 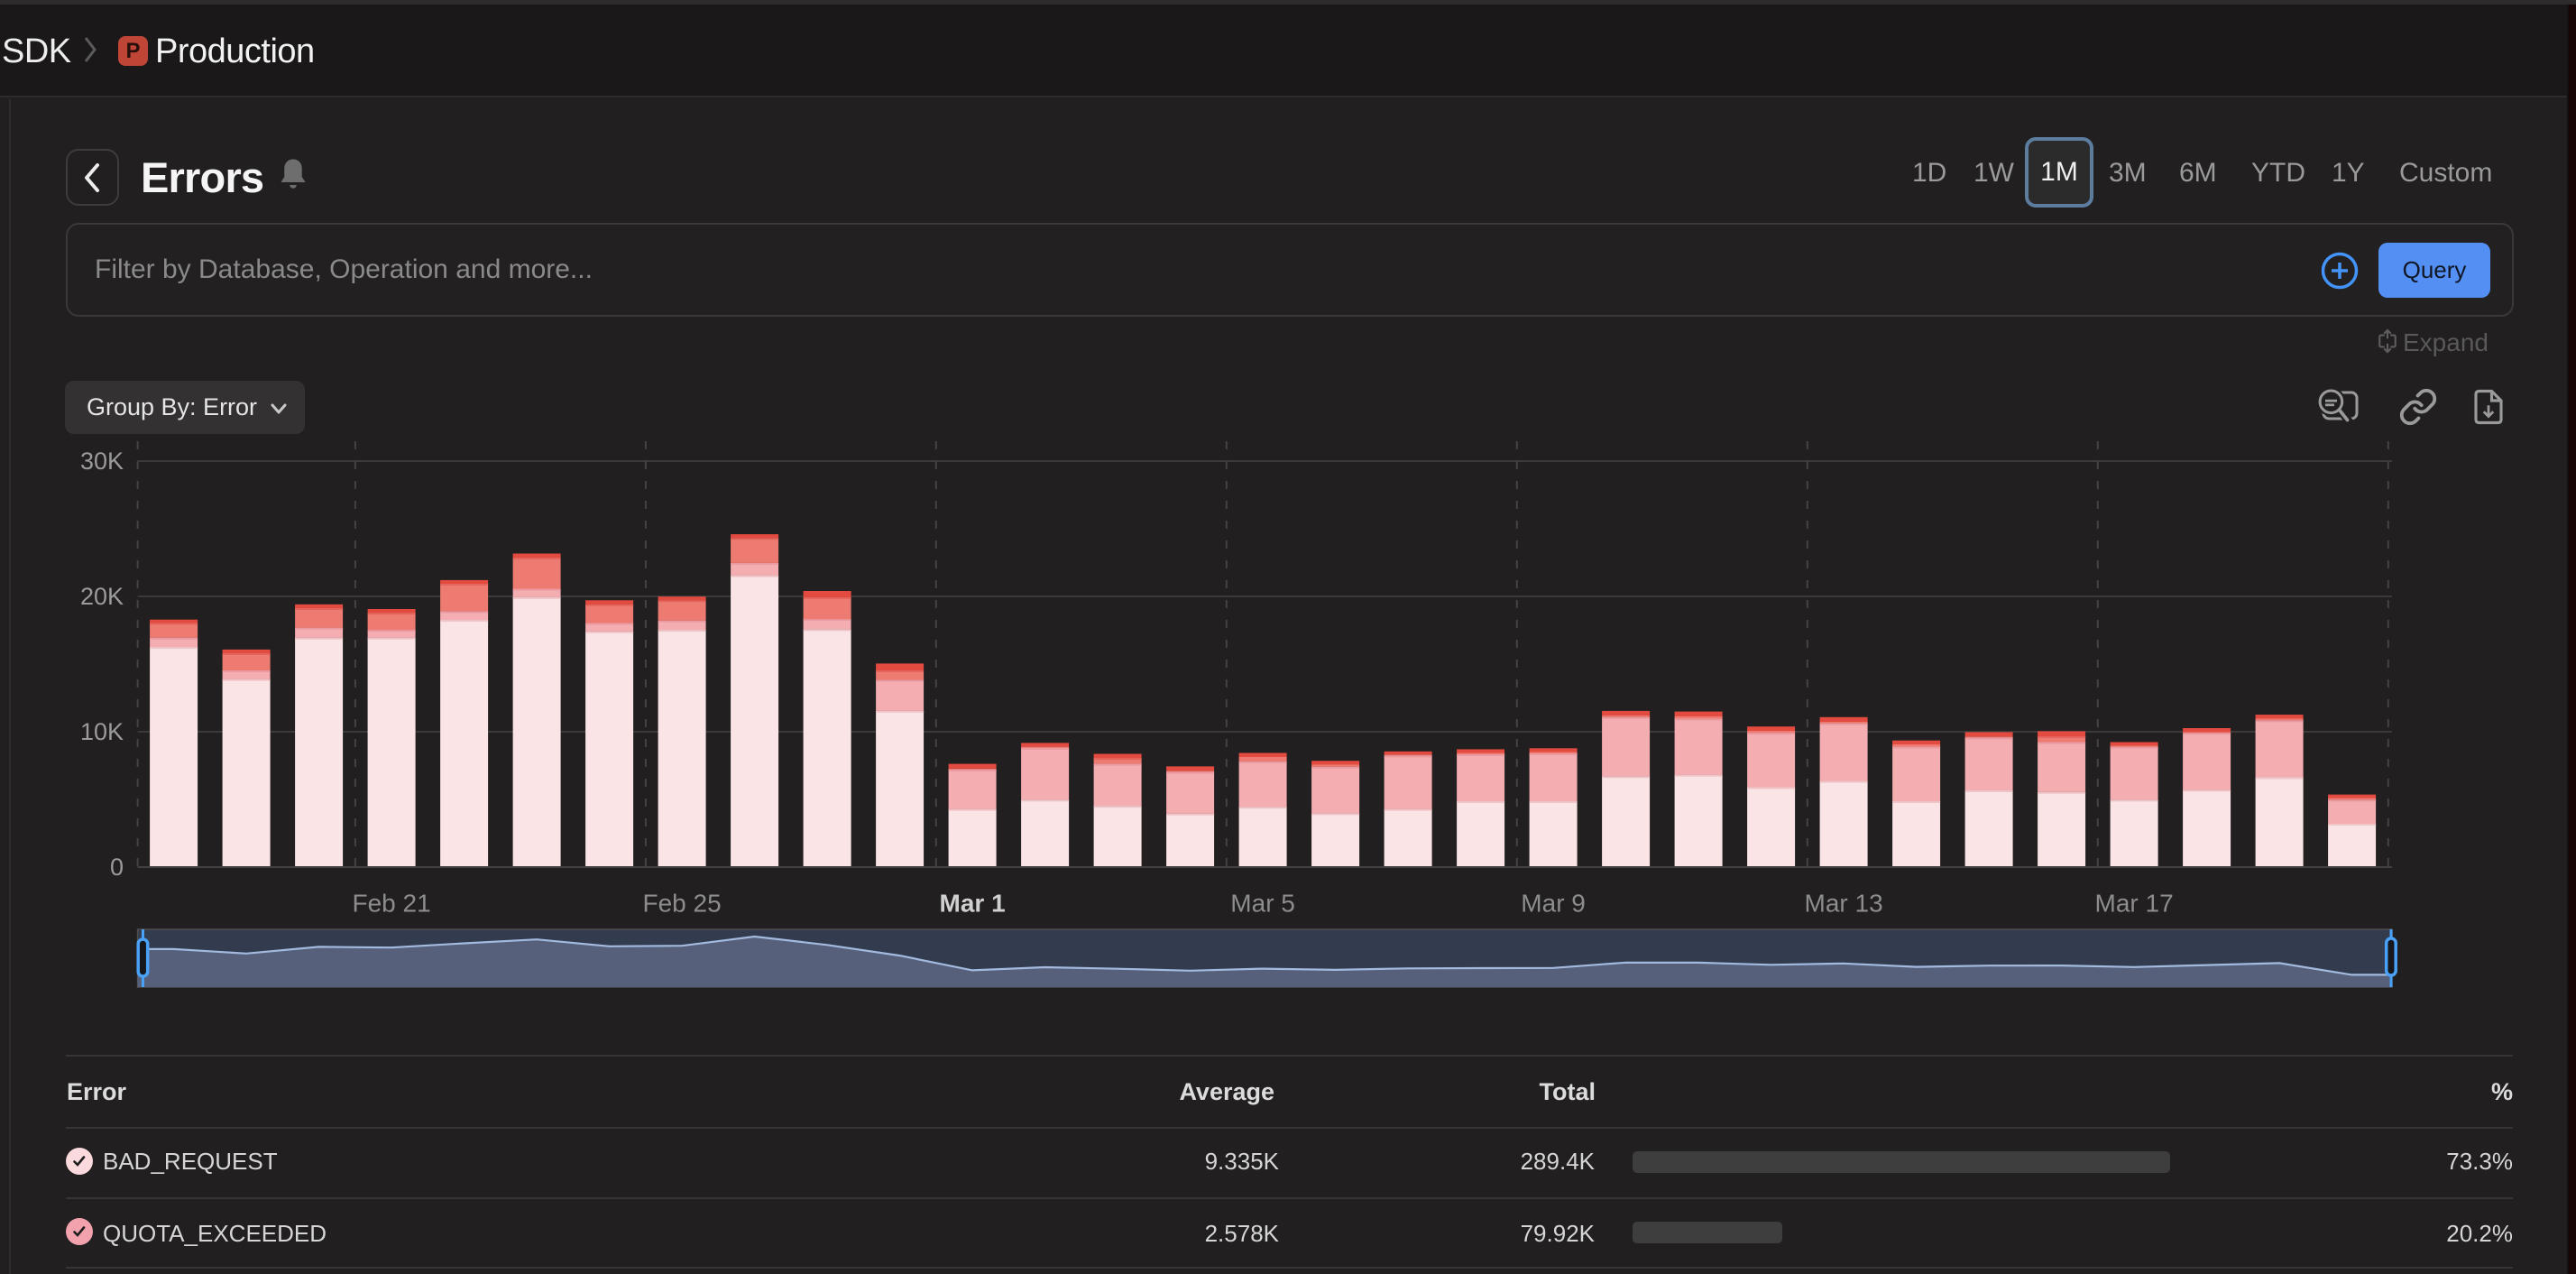 What do you see at coordinates (682, 904) in the screenshot?
I see `svg-text: Feb 25` at bounding box center [682, 904].